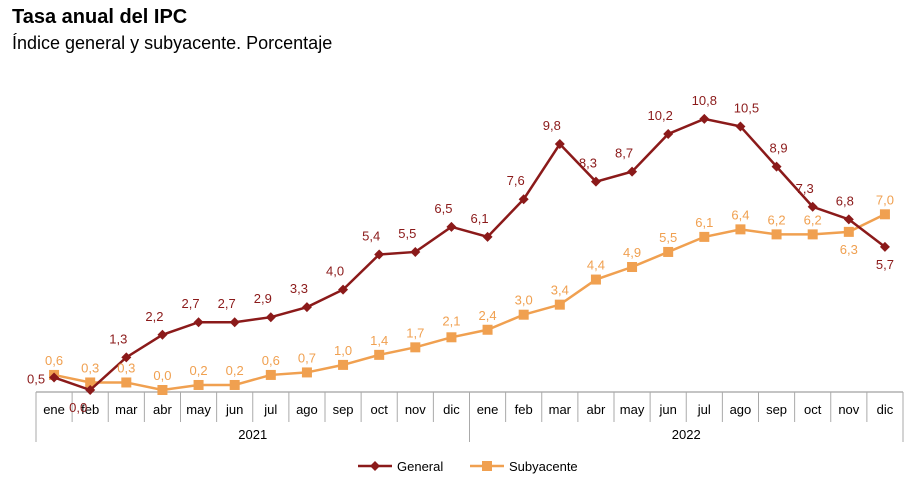  I want to click on data-label: 3,0, so click(524, 300).